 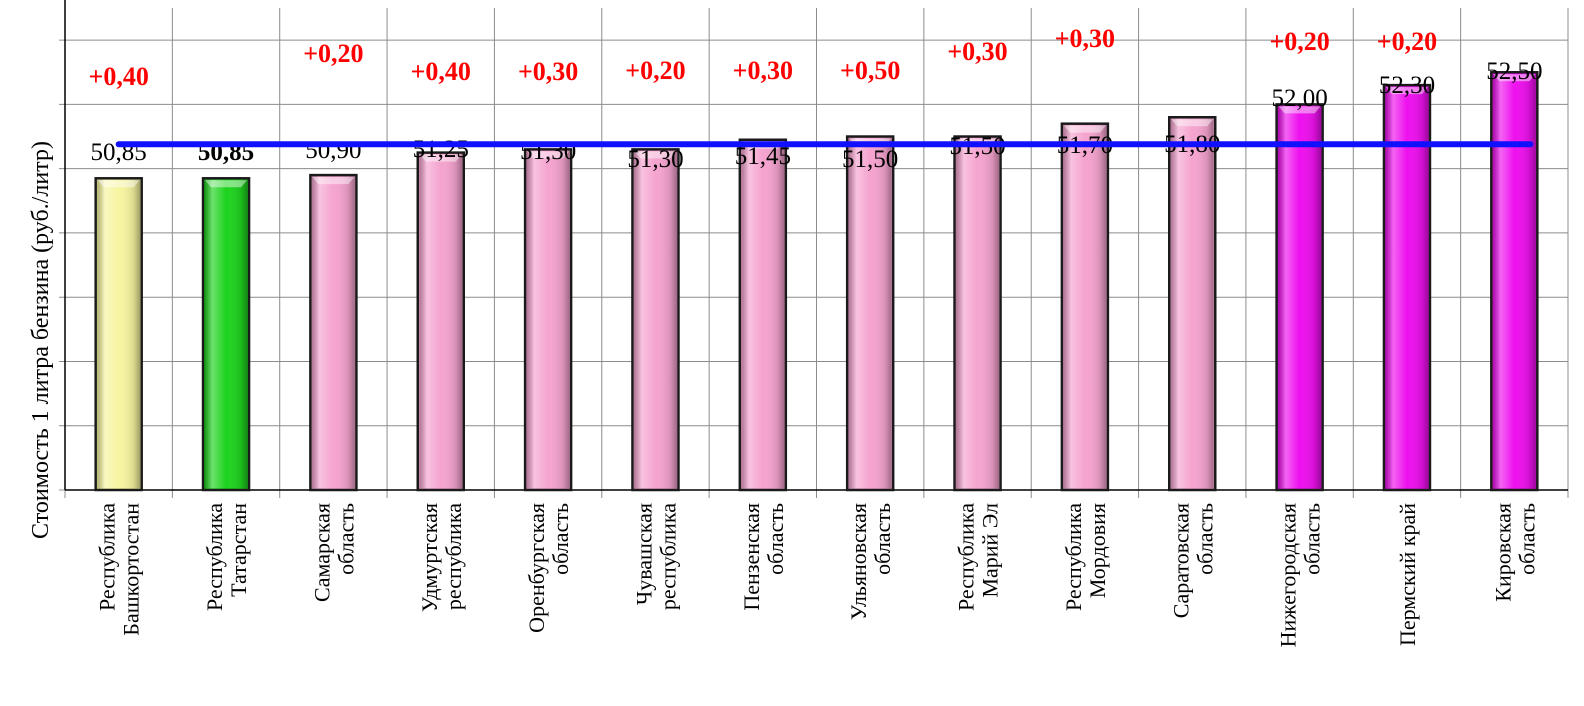 I want to click on category-label: РеспубликаМарий Эл, so click(x=978, y=557).